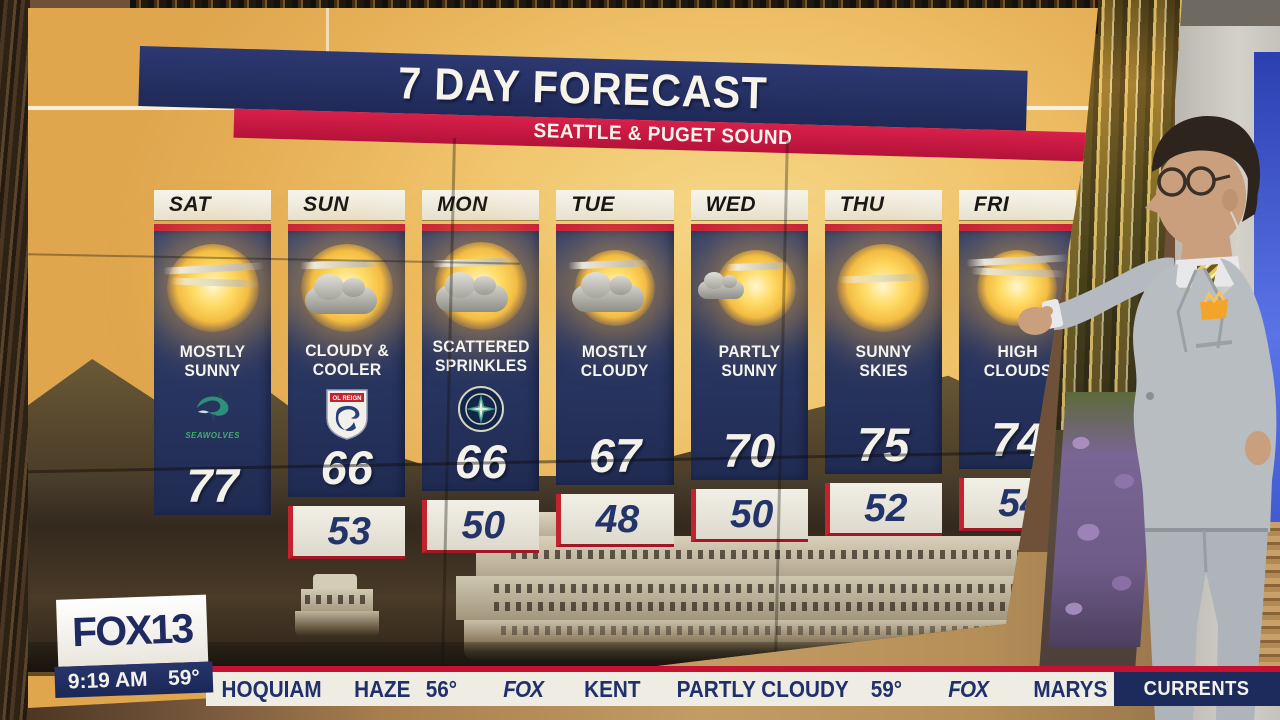 The height and width of the screenshot is (720, 1280). Describe the element at coordinates (212, 435) in the screenshot. I see `seawolves-label: SEAWOLVES` at that location.